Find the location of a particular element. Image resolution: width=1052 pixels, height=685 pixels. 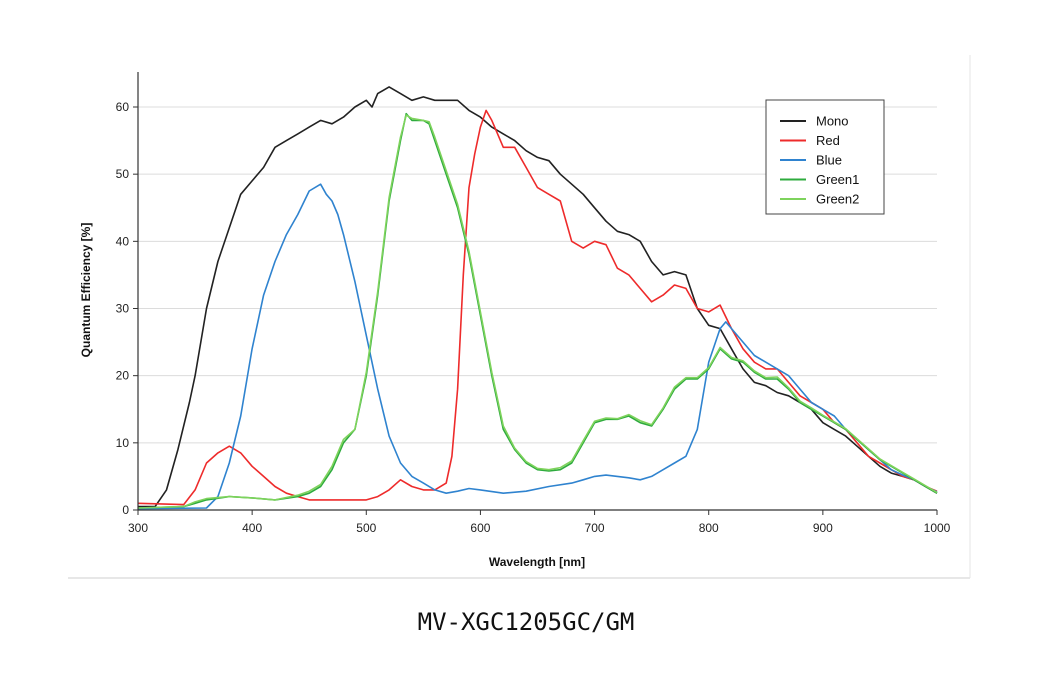

x-tick-label: 600 is located at coordinates (480, 528).